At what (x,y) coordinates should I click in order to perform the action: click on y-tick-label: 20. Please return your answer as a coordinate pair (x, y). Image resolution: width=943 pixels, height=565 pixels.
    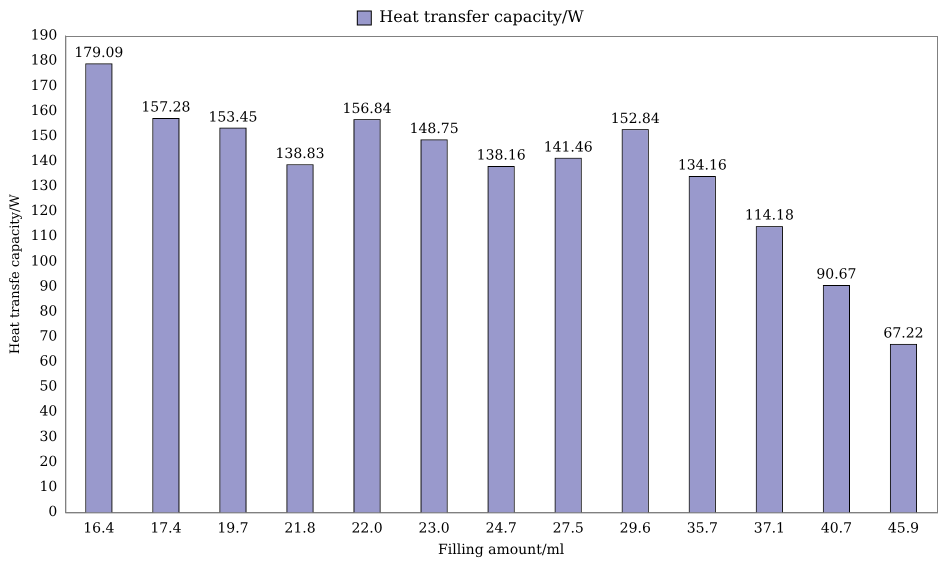
    Looking at the image, I should click on (48, 462).